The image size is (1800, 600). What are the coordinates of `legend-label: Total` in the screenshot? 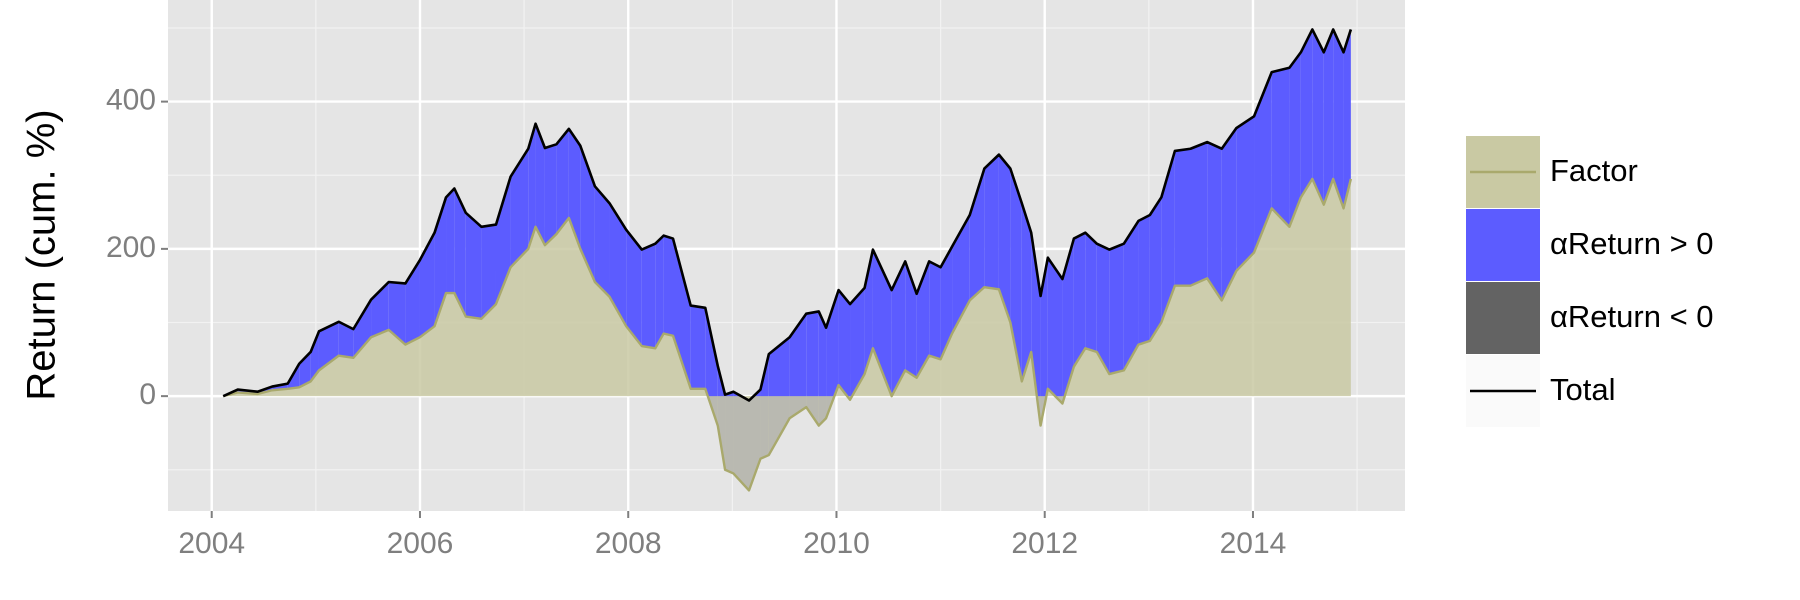 It's located at (1582, 389).